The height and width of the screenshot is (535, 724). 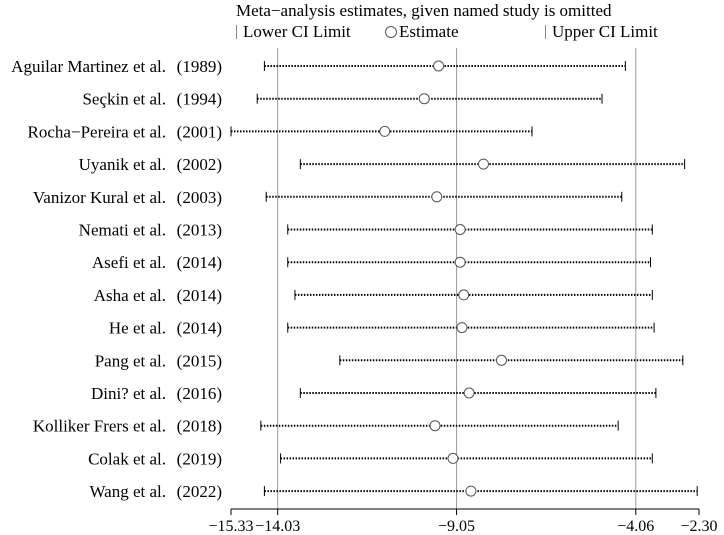 I want to click on study-year-label: (2013), so click(x=199, y=230).